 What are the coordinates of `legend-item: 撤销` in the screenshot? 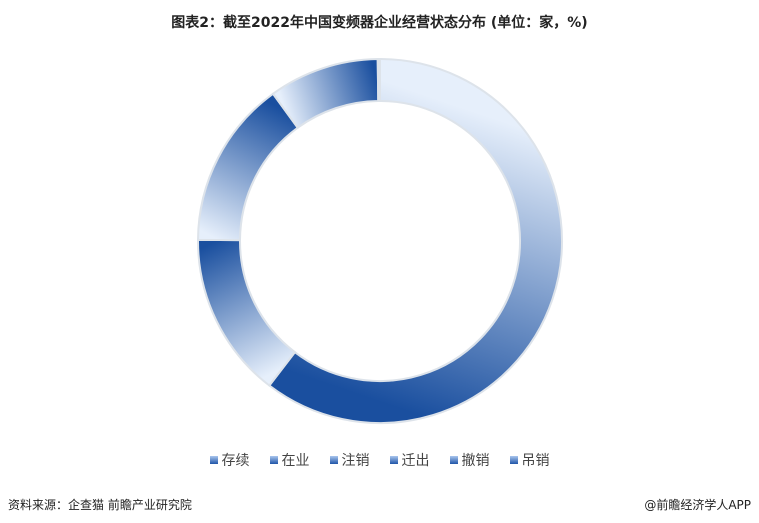 It's located at (469, 460).